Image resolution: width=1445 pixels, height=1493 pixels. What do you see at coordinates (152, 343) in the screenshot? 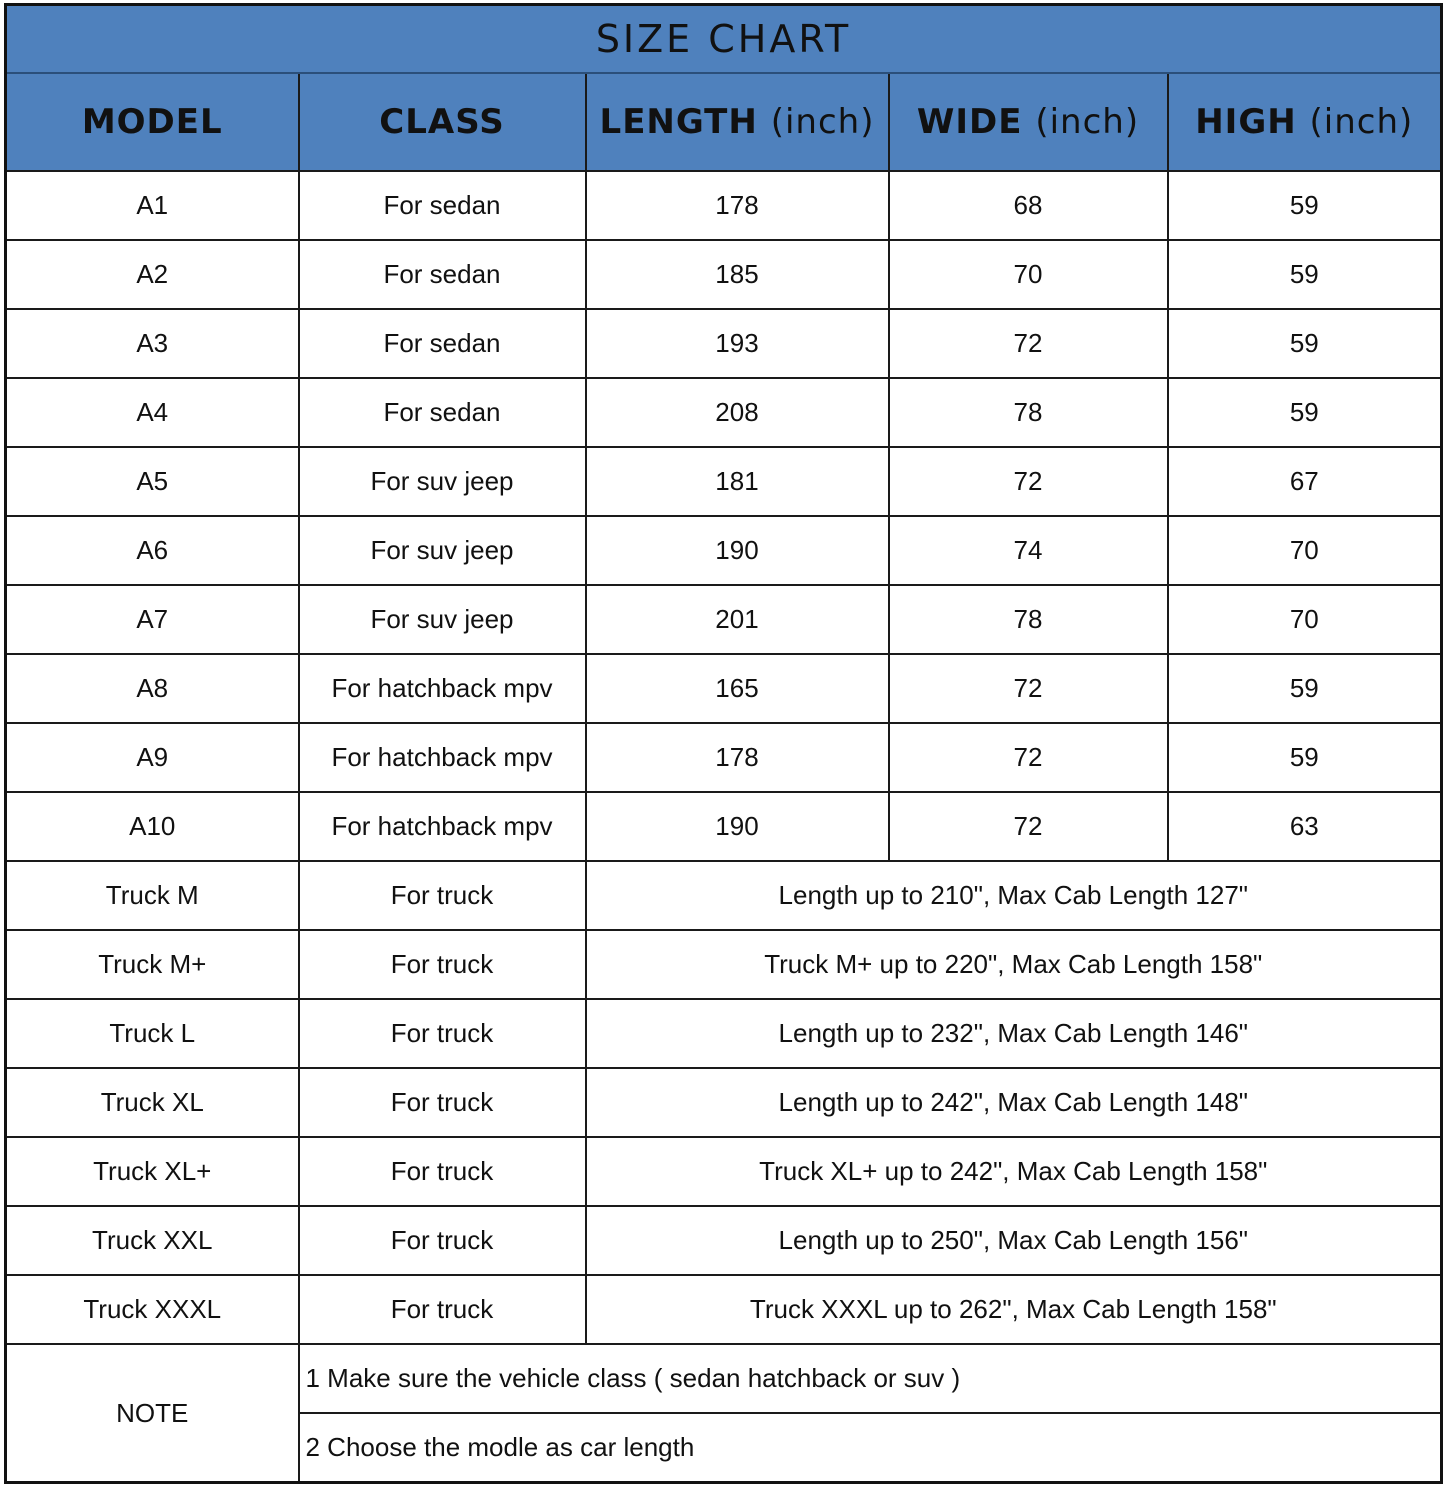
I see `cell-model: A3` at bounding box center [152, 343].